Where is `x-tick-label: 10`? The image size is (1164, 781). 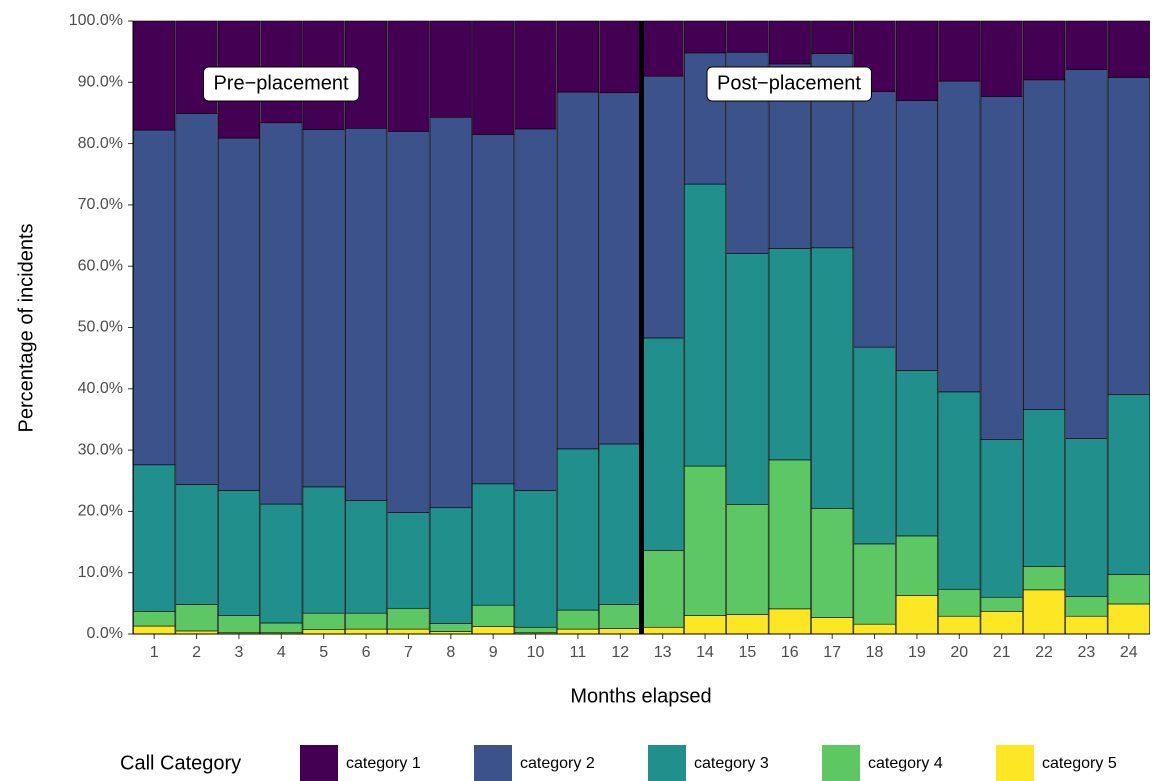
x-tick-label: 10 is located at coordinates (536, 652).